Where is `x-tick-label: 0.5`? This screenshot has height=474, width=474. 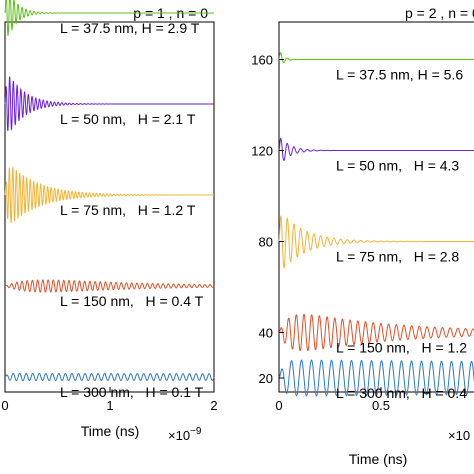
x-tick-label: 0.5 is located at coordinates (381, 405).